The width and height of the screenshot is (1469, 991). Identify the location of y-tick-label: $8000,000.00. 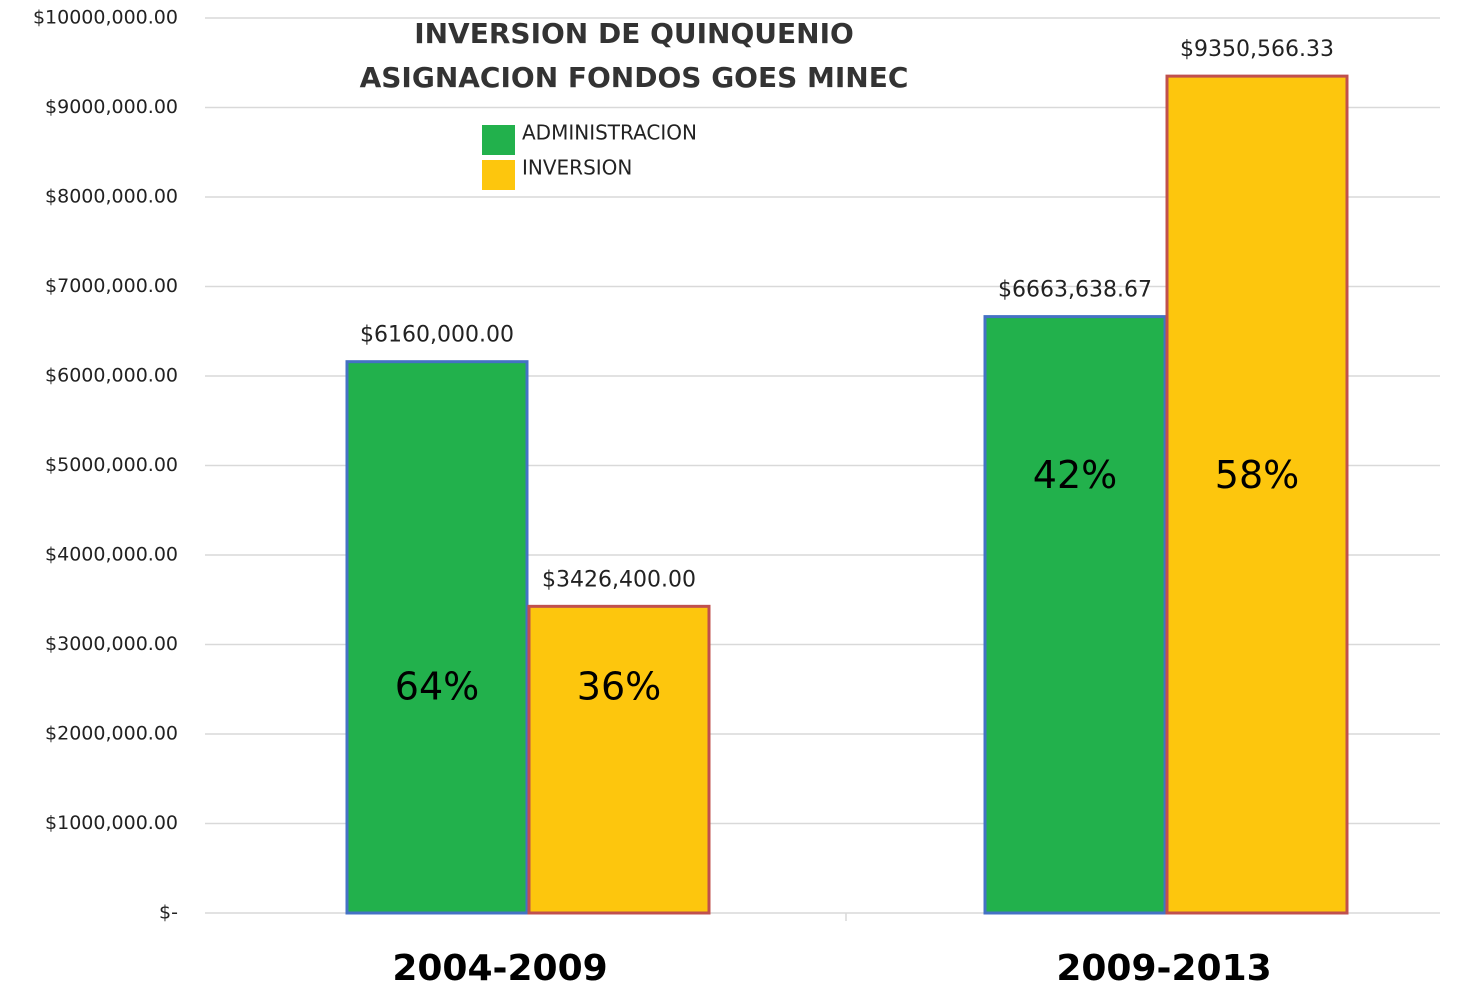
(111, 197).